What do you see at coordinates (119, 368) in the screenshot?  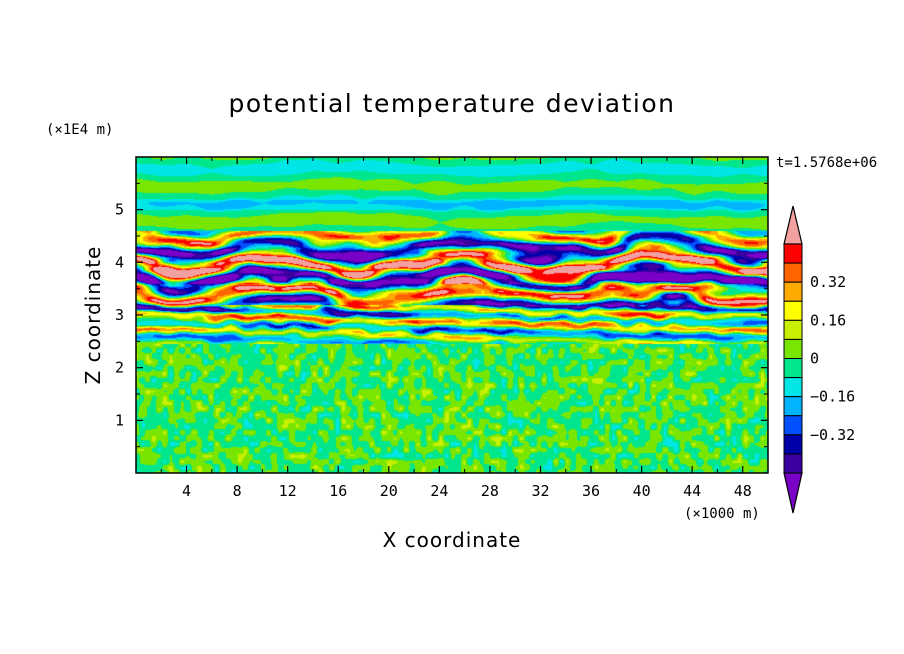 I see `y-tick-label: 2` at bounding box center [119, 368].